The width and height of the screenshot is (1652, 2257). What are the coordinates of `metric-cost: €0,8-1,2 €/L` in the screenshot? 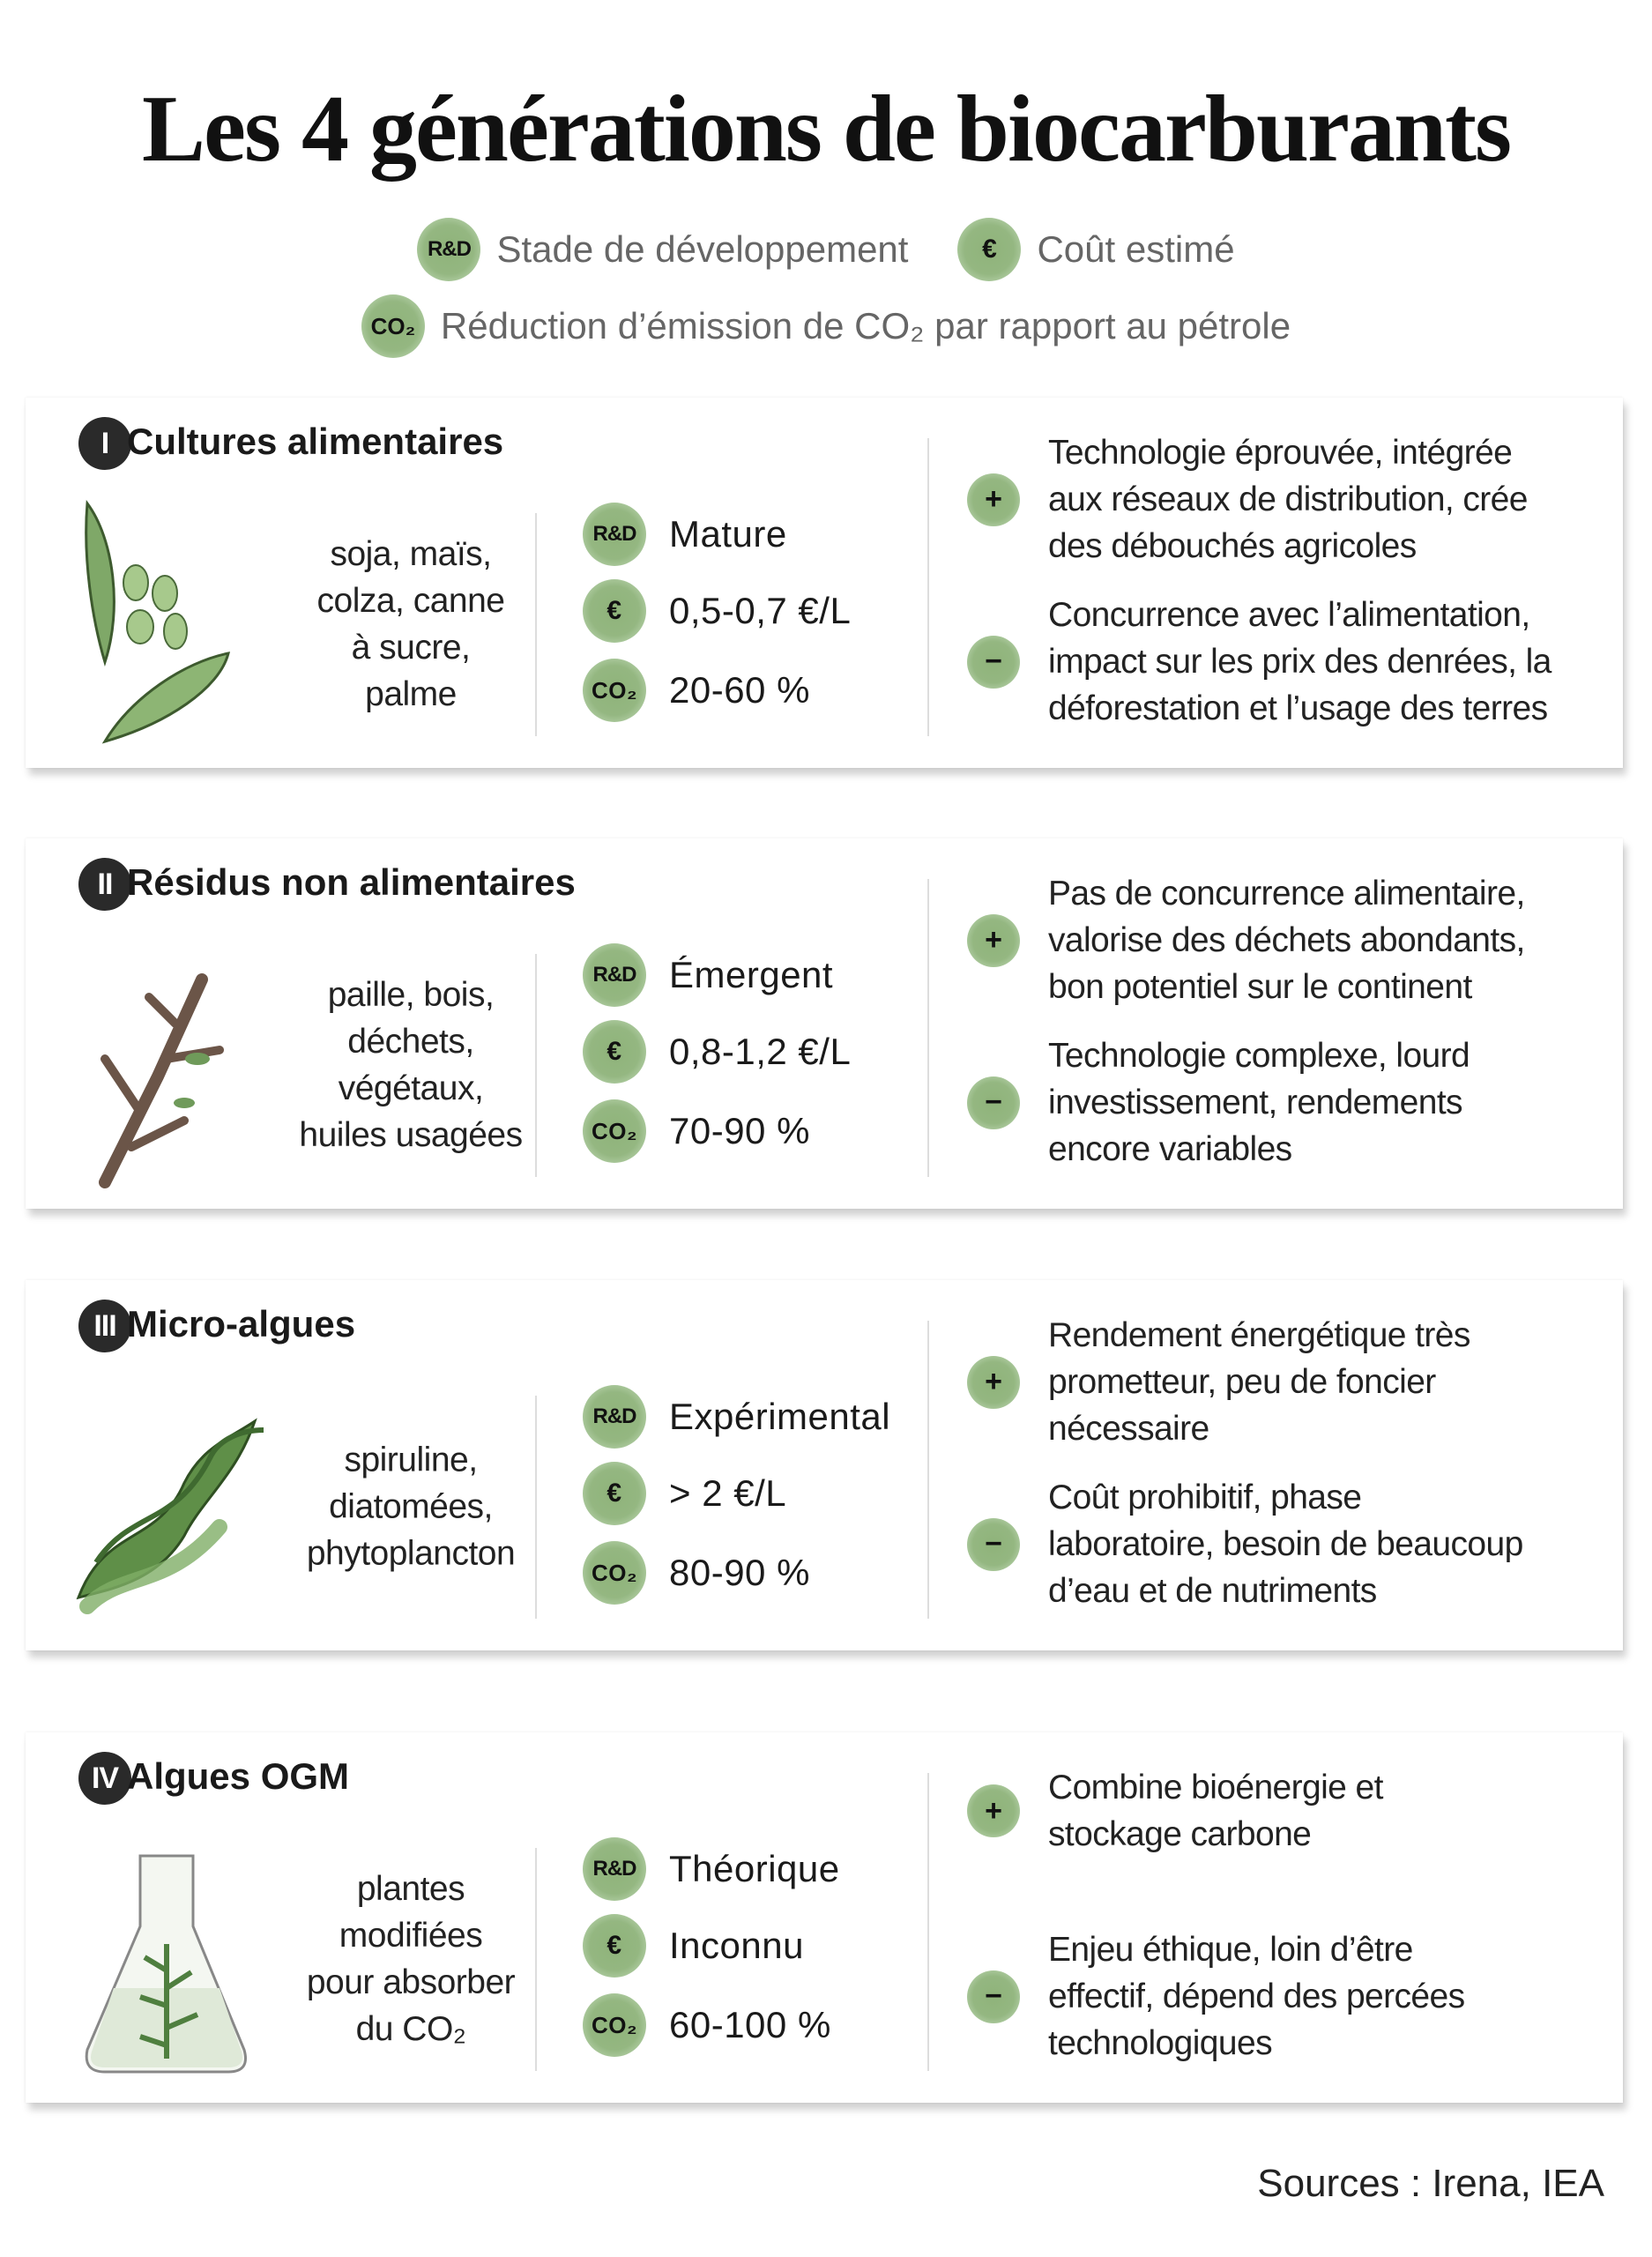 It's located at (717, 1052).